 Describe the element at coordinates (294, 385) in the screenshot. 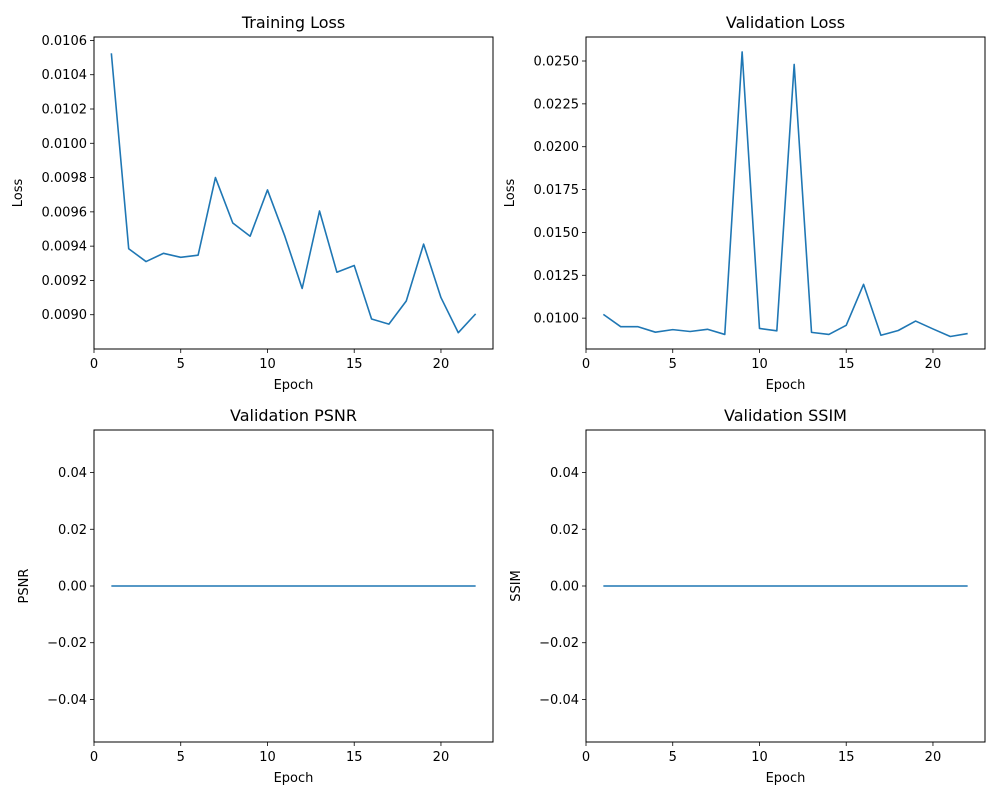

I see `training-loss-x-axis-label: Epoch` at that location.